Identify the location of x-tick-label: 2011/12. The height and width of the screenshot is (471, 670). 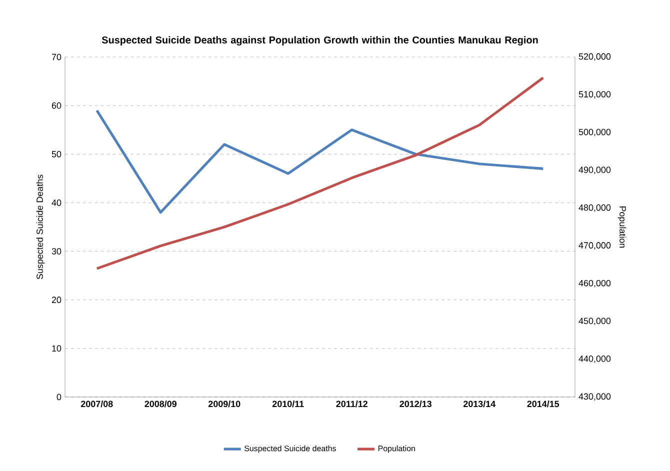
(352, 404).